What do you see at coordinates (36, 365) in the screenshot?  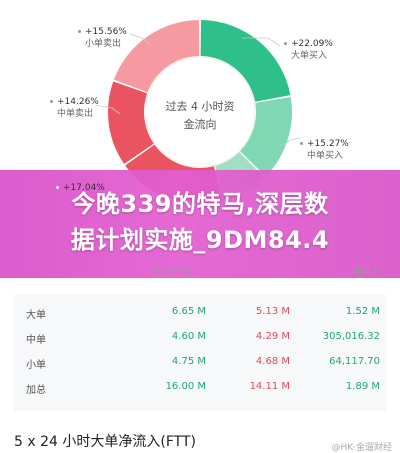 I see `row-label: 小单` at bounding box center [36, 365].